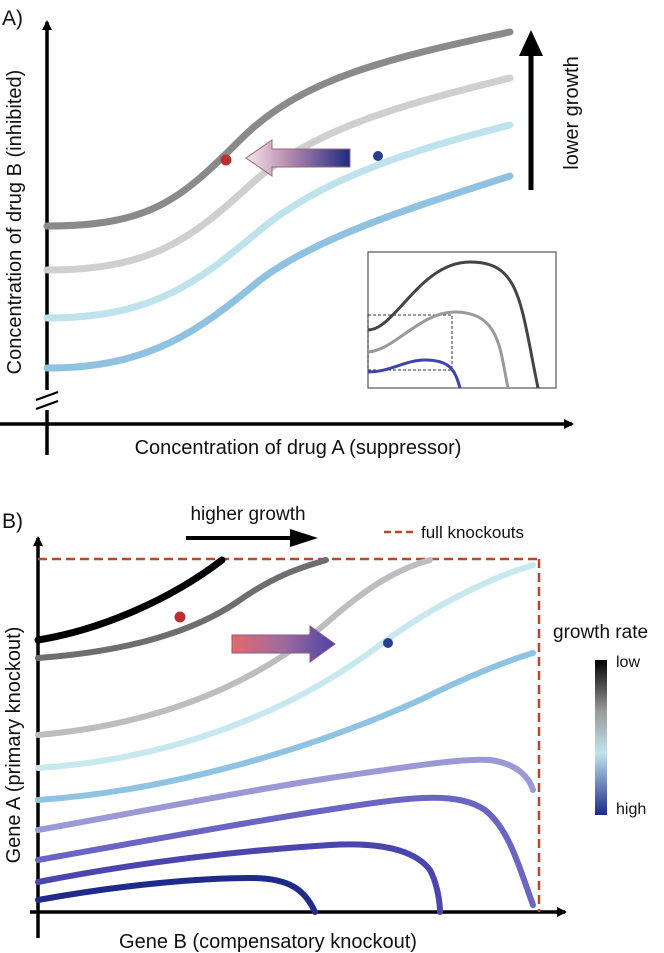 This screenshot has height=953, width=664. Describe the element at coordinates (298, 448) in the screenshot. I see `panel-a-xlabel: Concentration of drug A (suppressor)` at that location.